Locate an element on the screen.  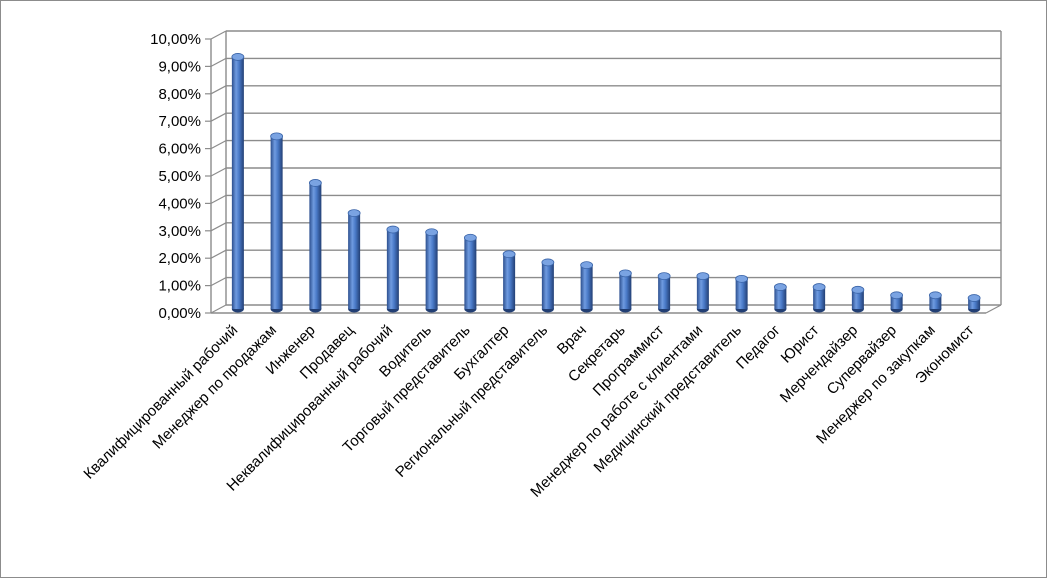
y-tick-label: 0,00% is located at coordinates (179, 313).